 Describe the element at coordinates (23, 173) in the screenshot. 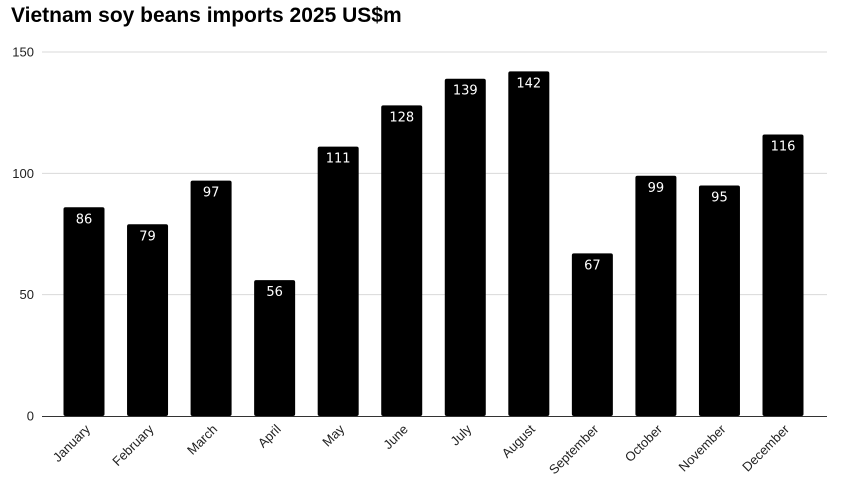

I see `y-tick-label: 100` at that location.